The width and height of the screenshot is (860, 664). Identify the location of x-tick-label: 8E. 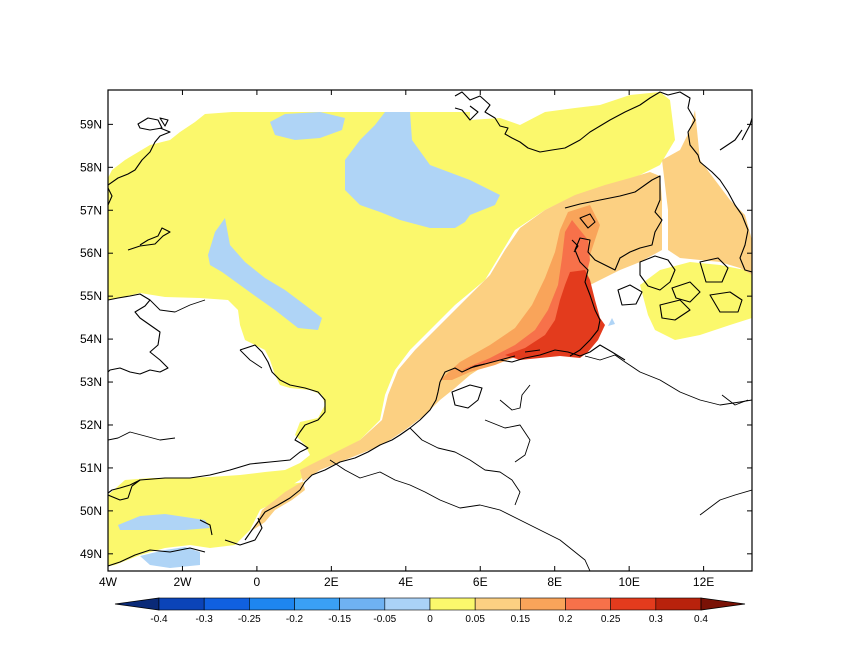
(554, 582).